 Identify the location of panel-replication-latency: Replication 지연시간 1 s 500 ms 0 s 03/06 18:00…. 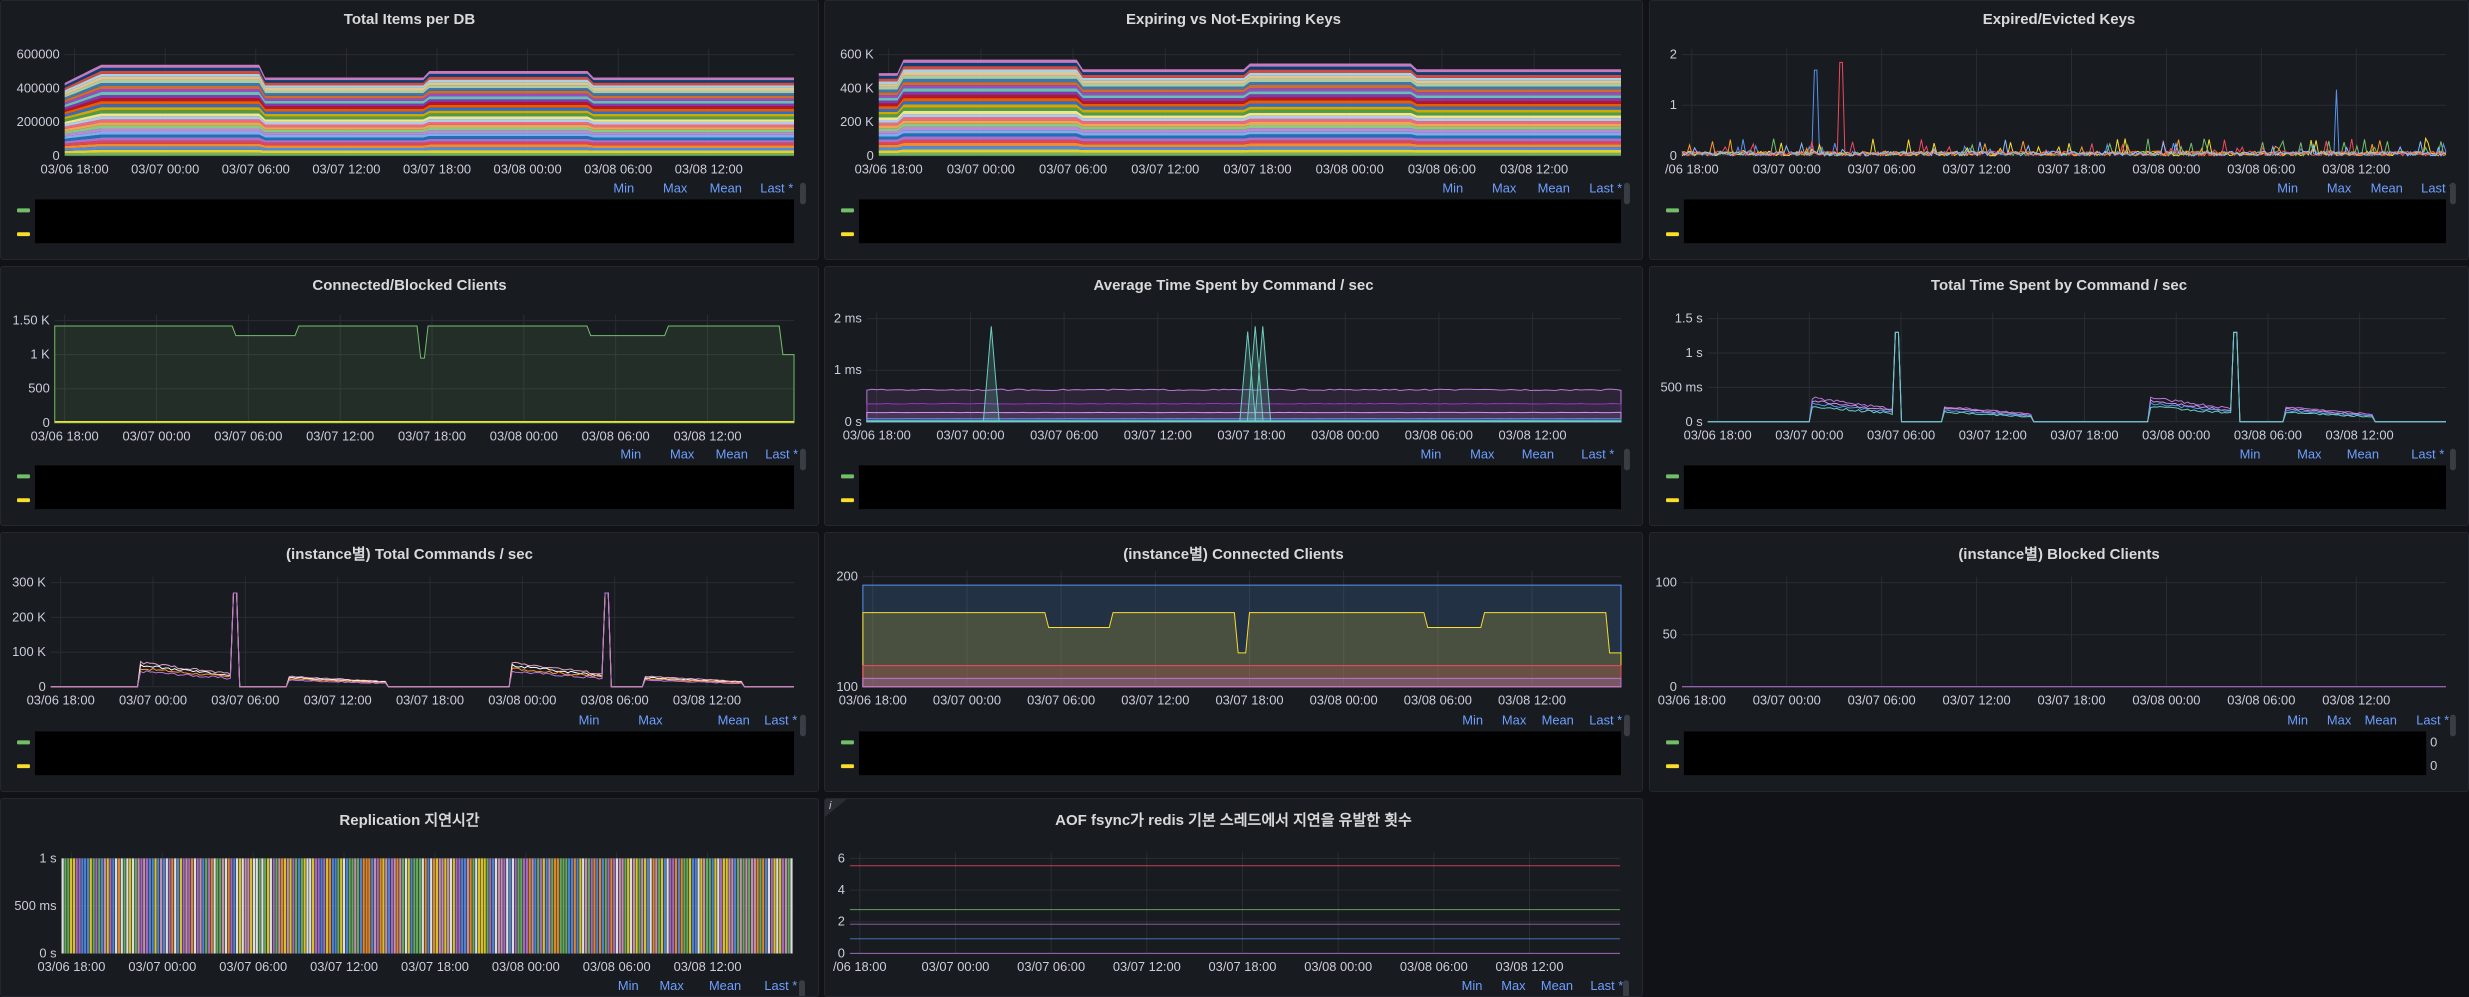
(409, 897).